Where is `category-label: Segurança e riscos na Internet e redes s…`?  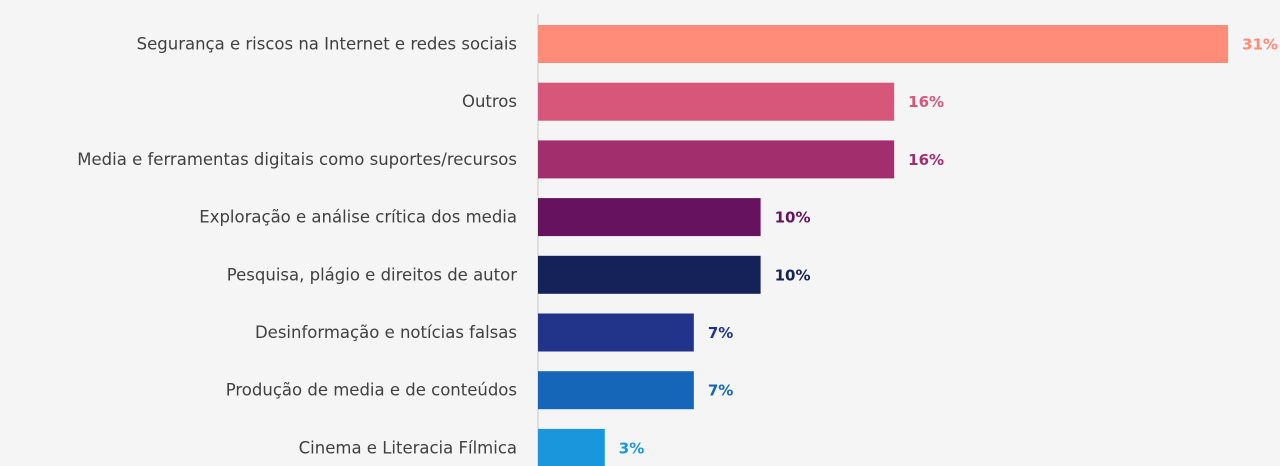 category-label: Segurança e riscos na Internet e redes s… is located at coordinates (327, 44).